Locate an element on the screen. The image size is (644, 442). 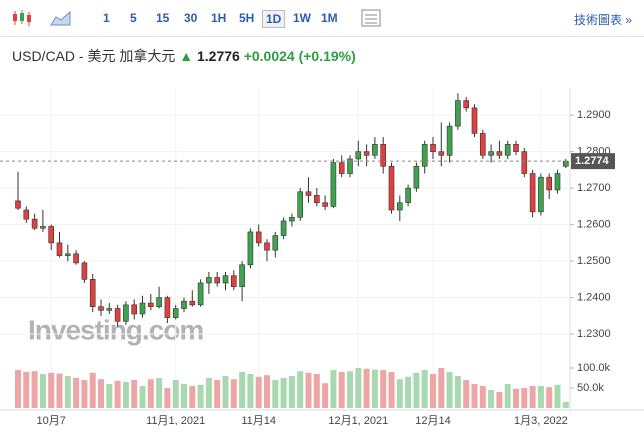
interval-button: 1M is located at coordinates (329, 18).